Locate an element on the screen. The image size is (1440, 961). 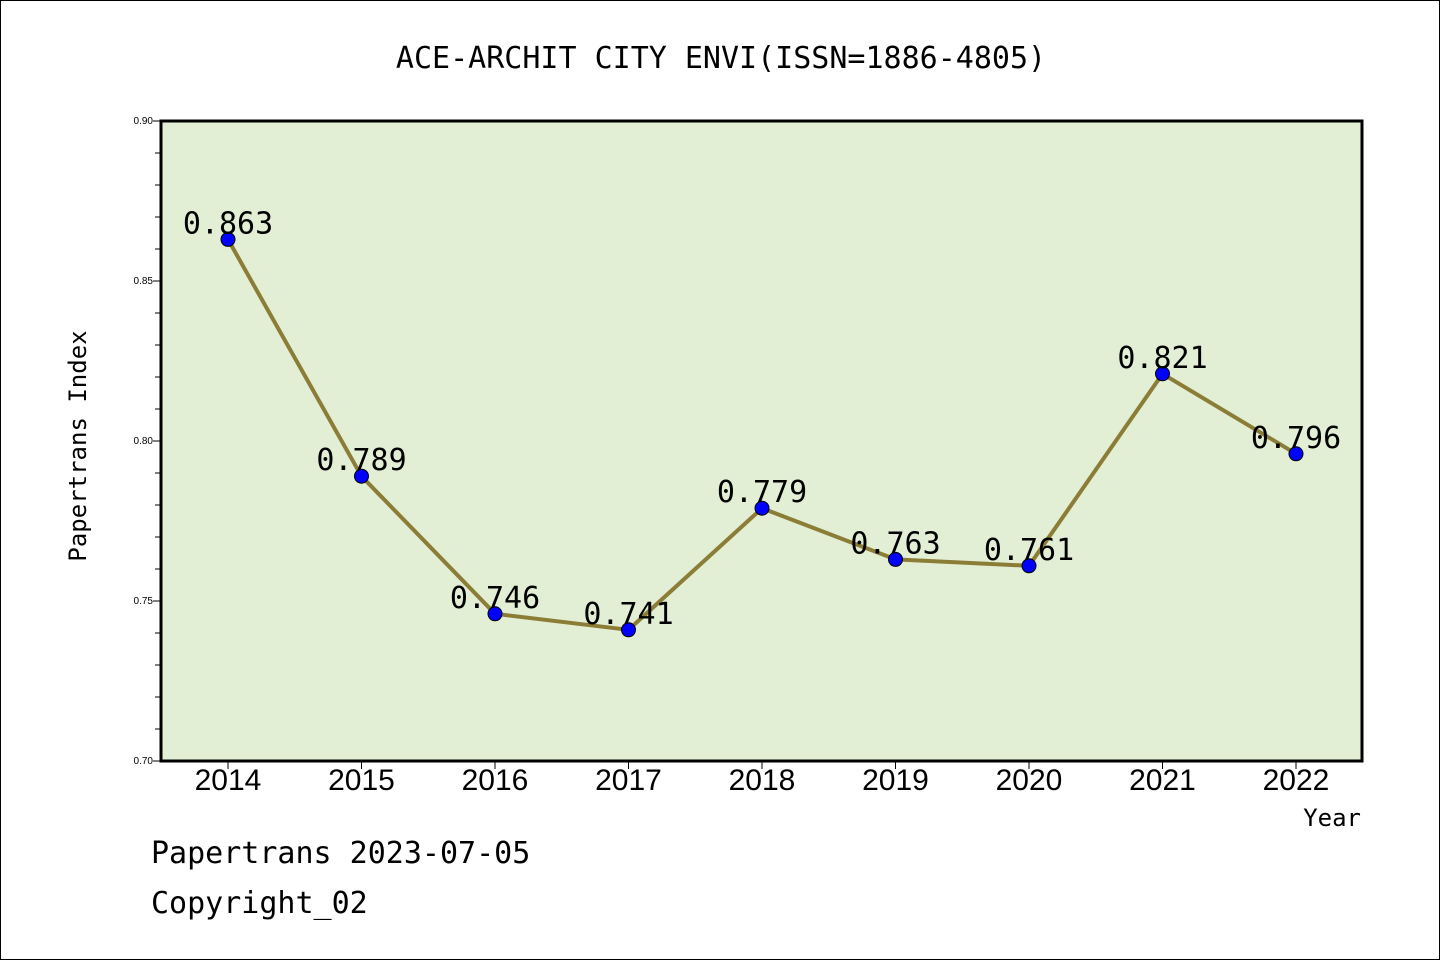
x-tick-label: 2016 is located at coordinates (495, 780).